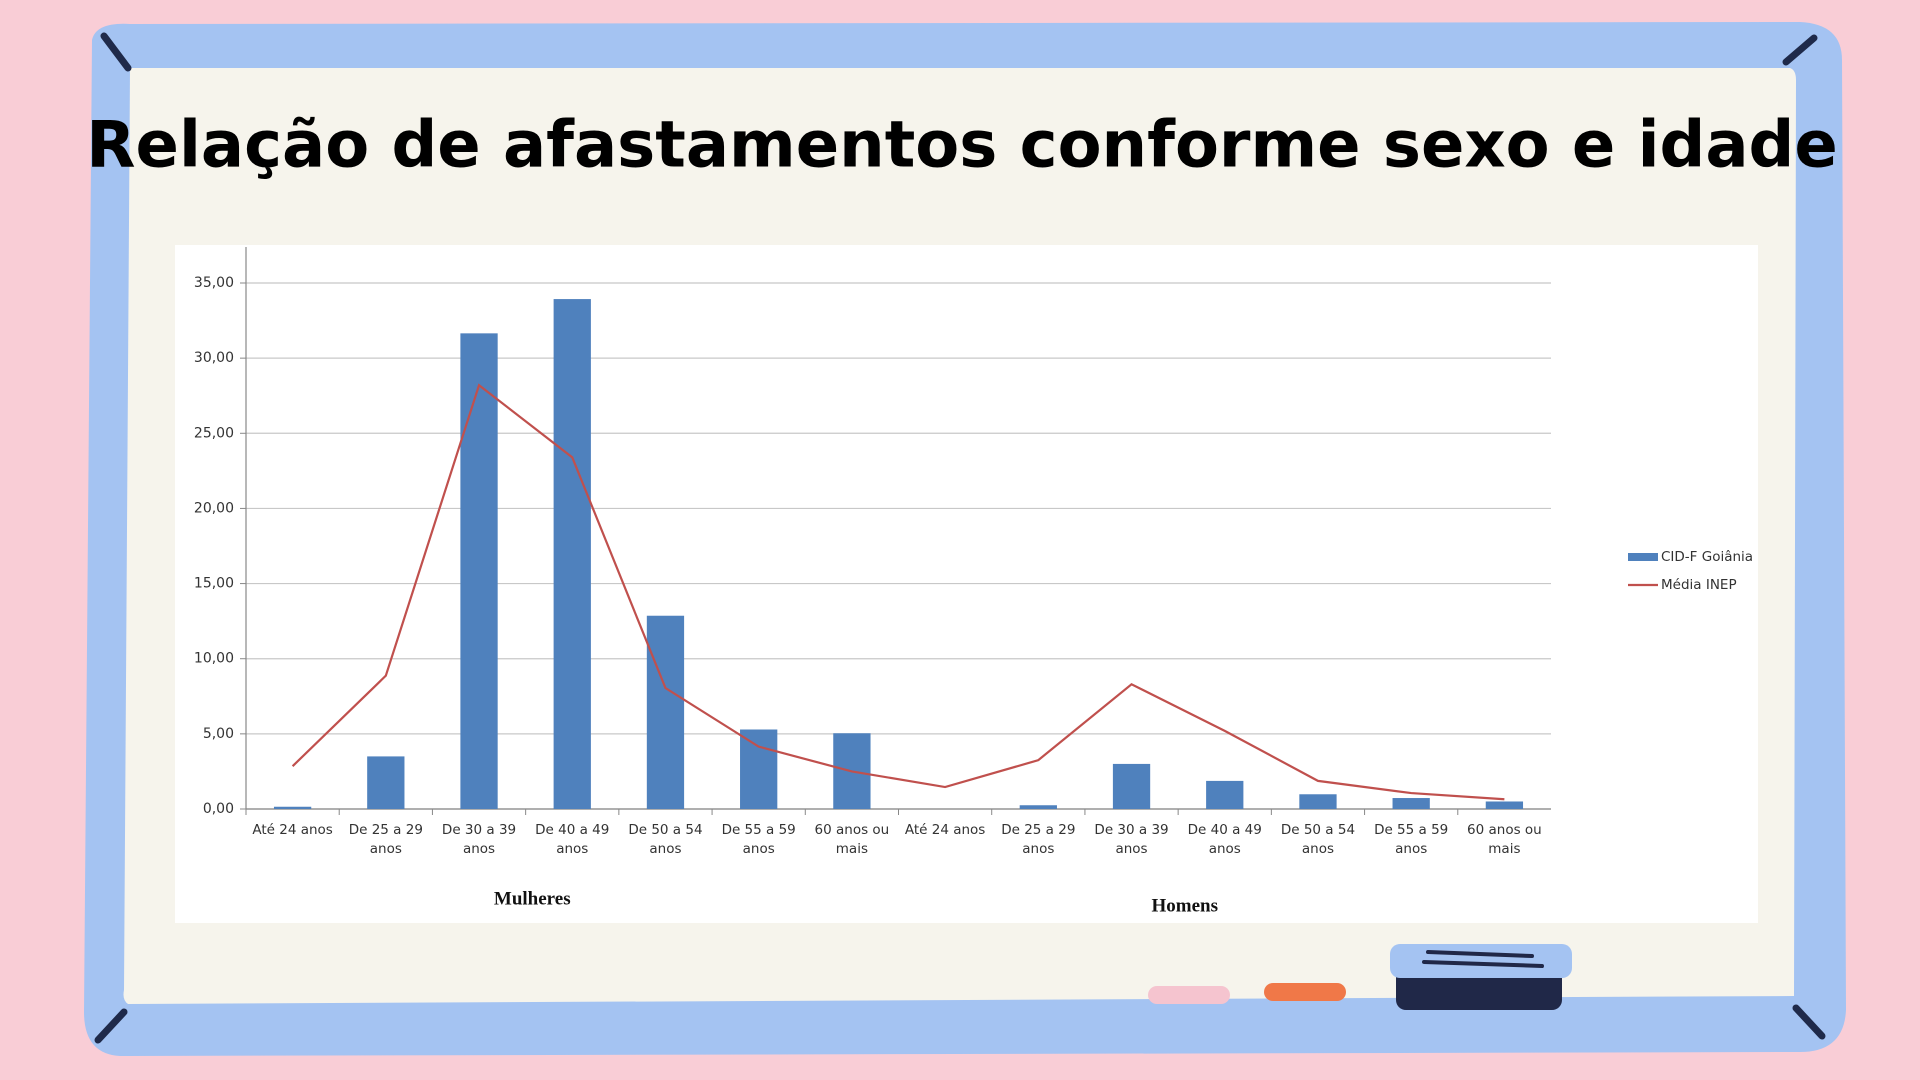 This screenshot has height=1080, width=1920. What do you see at coordinates (214, 283) in the screenshot?
I see `y-tick-label: 35,00` at bounding box center [214, 283].